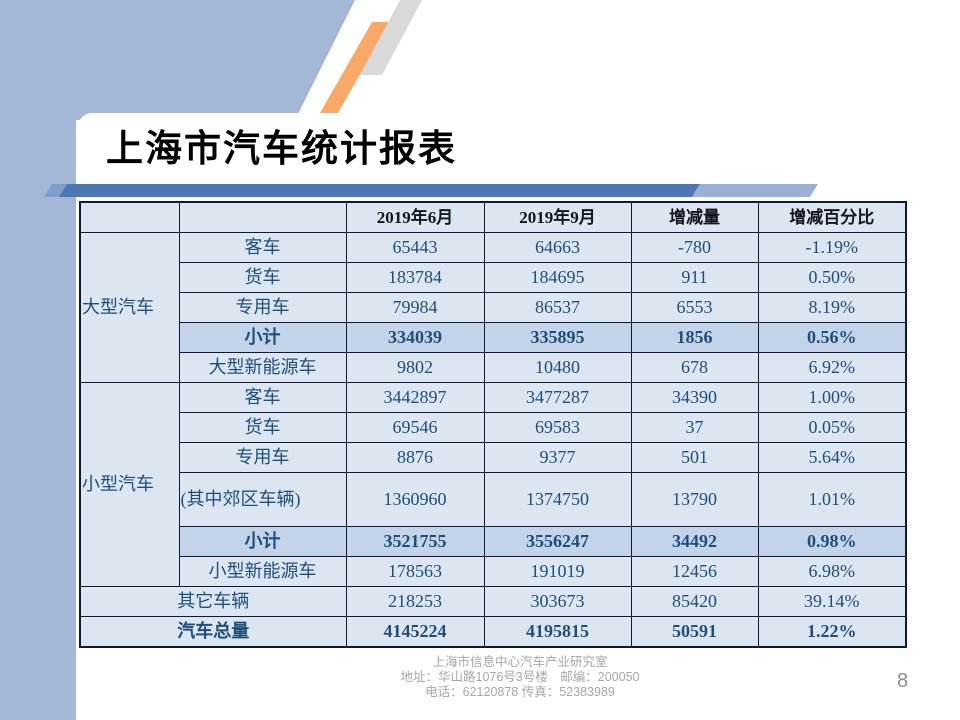 The width and height of the screenshot is (960, 720). I want to click on value-cell: 334039, so click(415, 337).